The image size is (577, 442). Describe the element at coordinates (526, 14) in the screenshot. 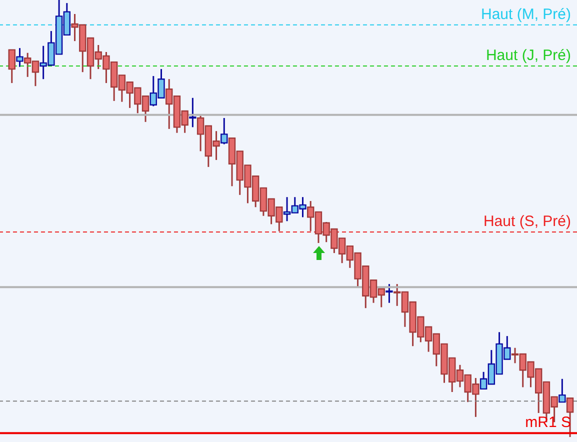

I see `ref-line-label: Haut (M, Pré)` at that location.